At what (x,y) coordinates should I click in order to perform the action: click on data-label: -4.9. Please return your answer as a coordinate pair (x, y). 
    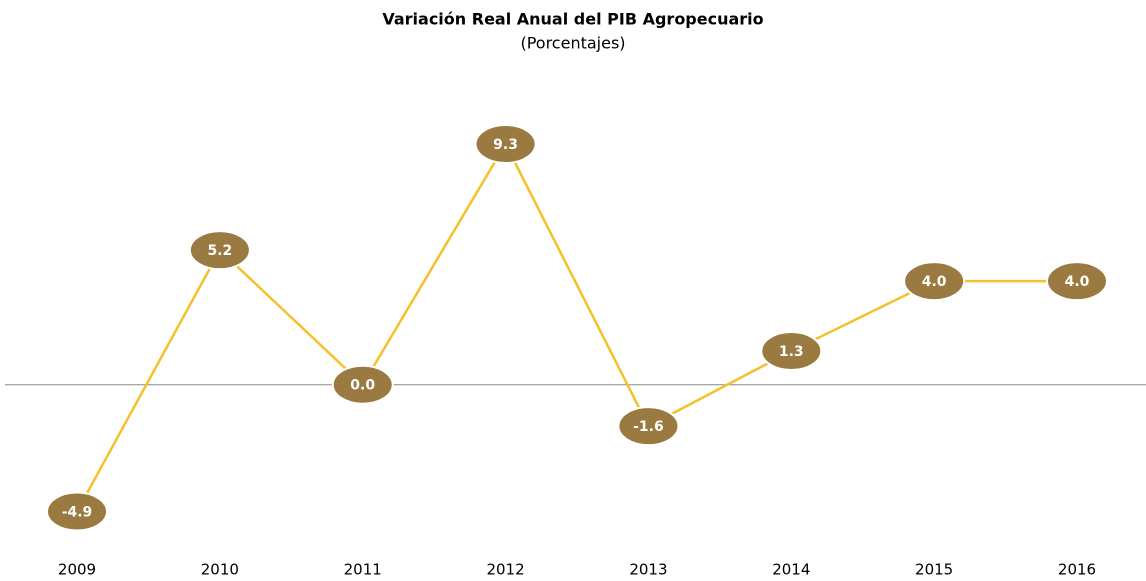
    Looking at the image, I should click on (77, 513).